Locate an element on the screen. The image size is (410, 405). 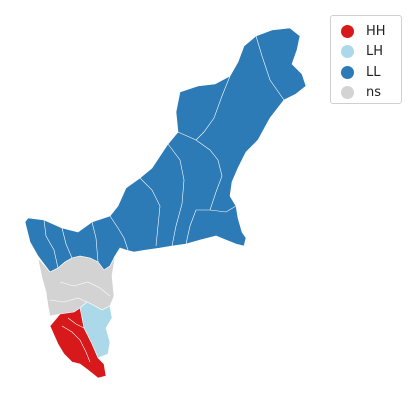
legend-item-ns: ns is located at coordinates (371, 93).